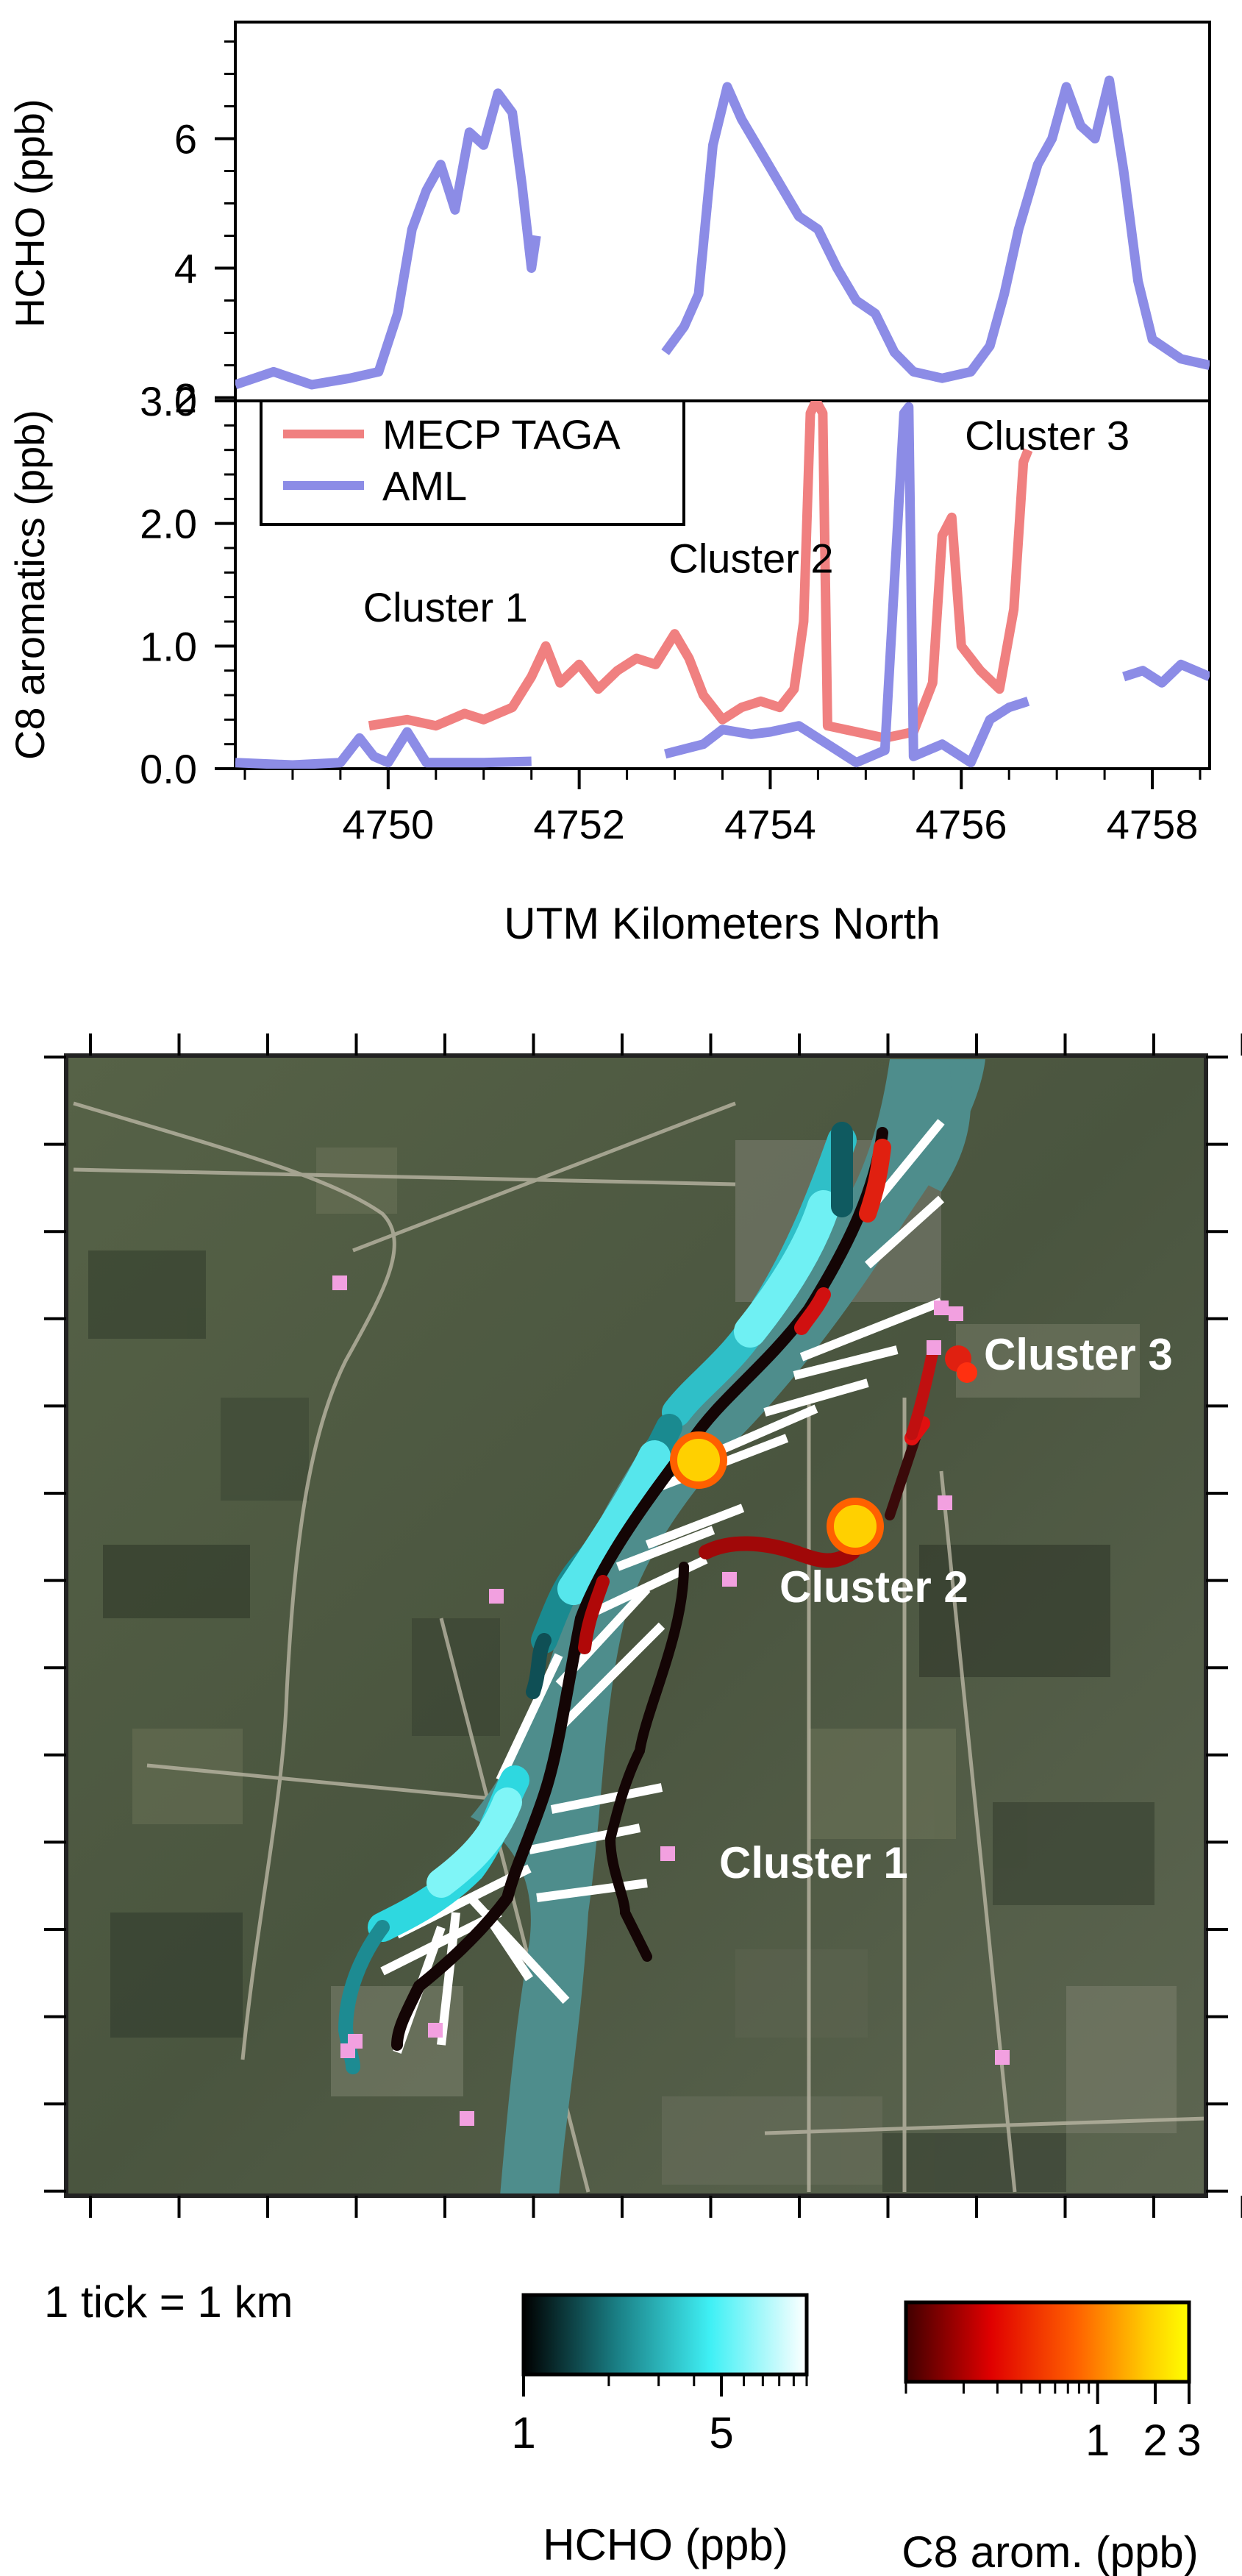 The width and height of the screenshot is (1242, 2576). Describe the element at coordinates (30, 585) in the screenshot. I see `c8-y-axis-label: C8 aromatics (ppb)` at that location.